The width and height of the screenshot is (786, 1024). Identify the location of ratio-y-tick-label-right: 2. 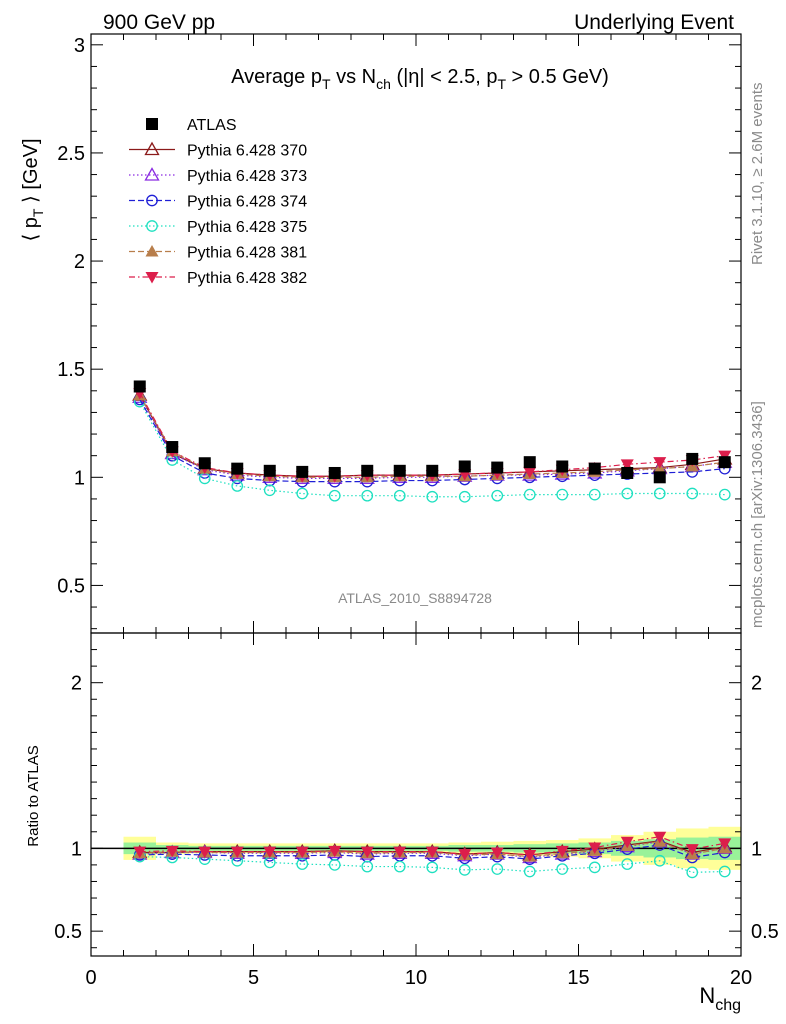
(756, 684).